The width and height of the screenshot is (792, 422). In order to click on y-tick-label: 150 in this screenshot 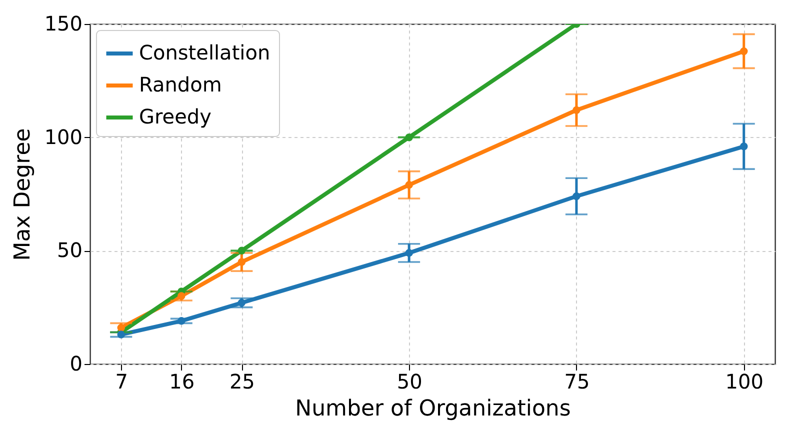, I will do `click(63, 24)`.